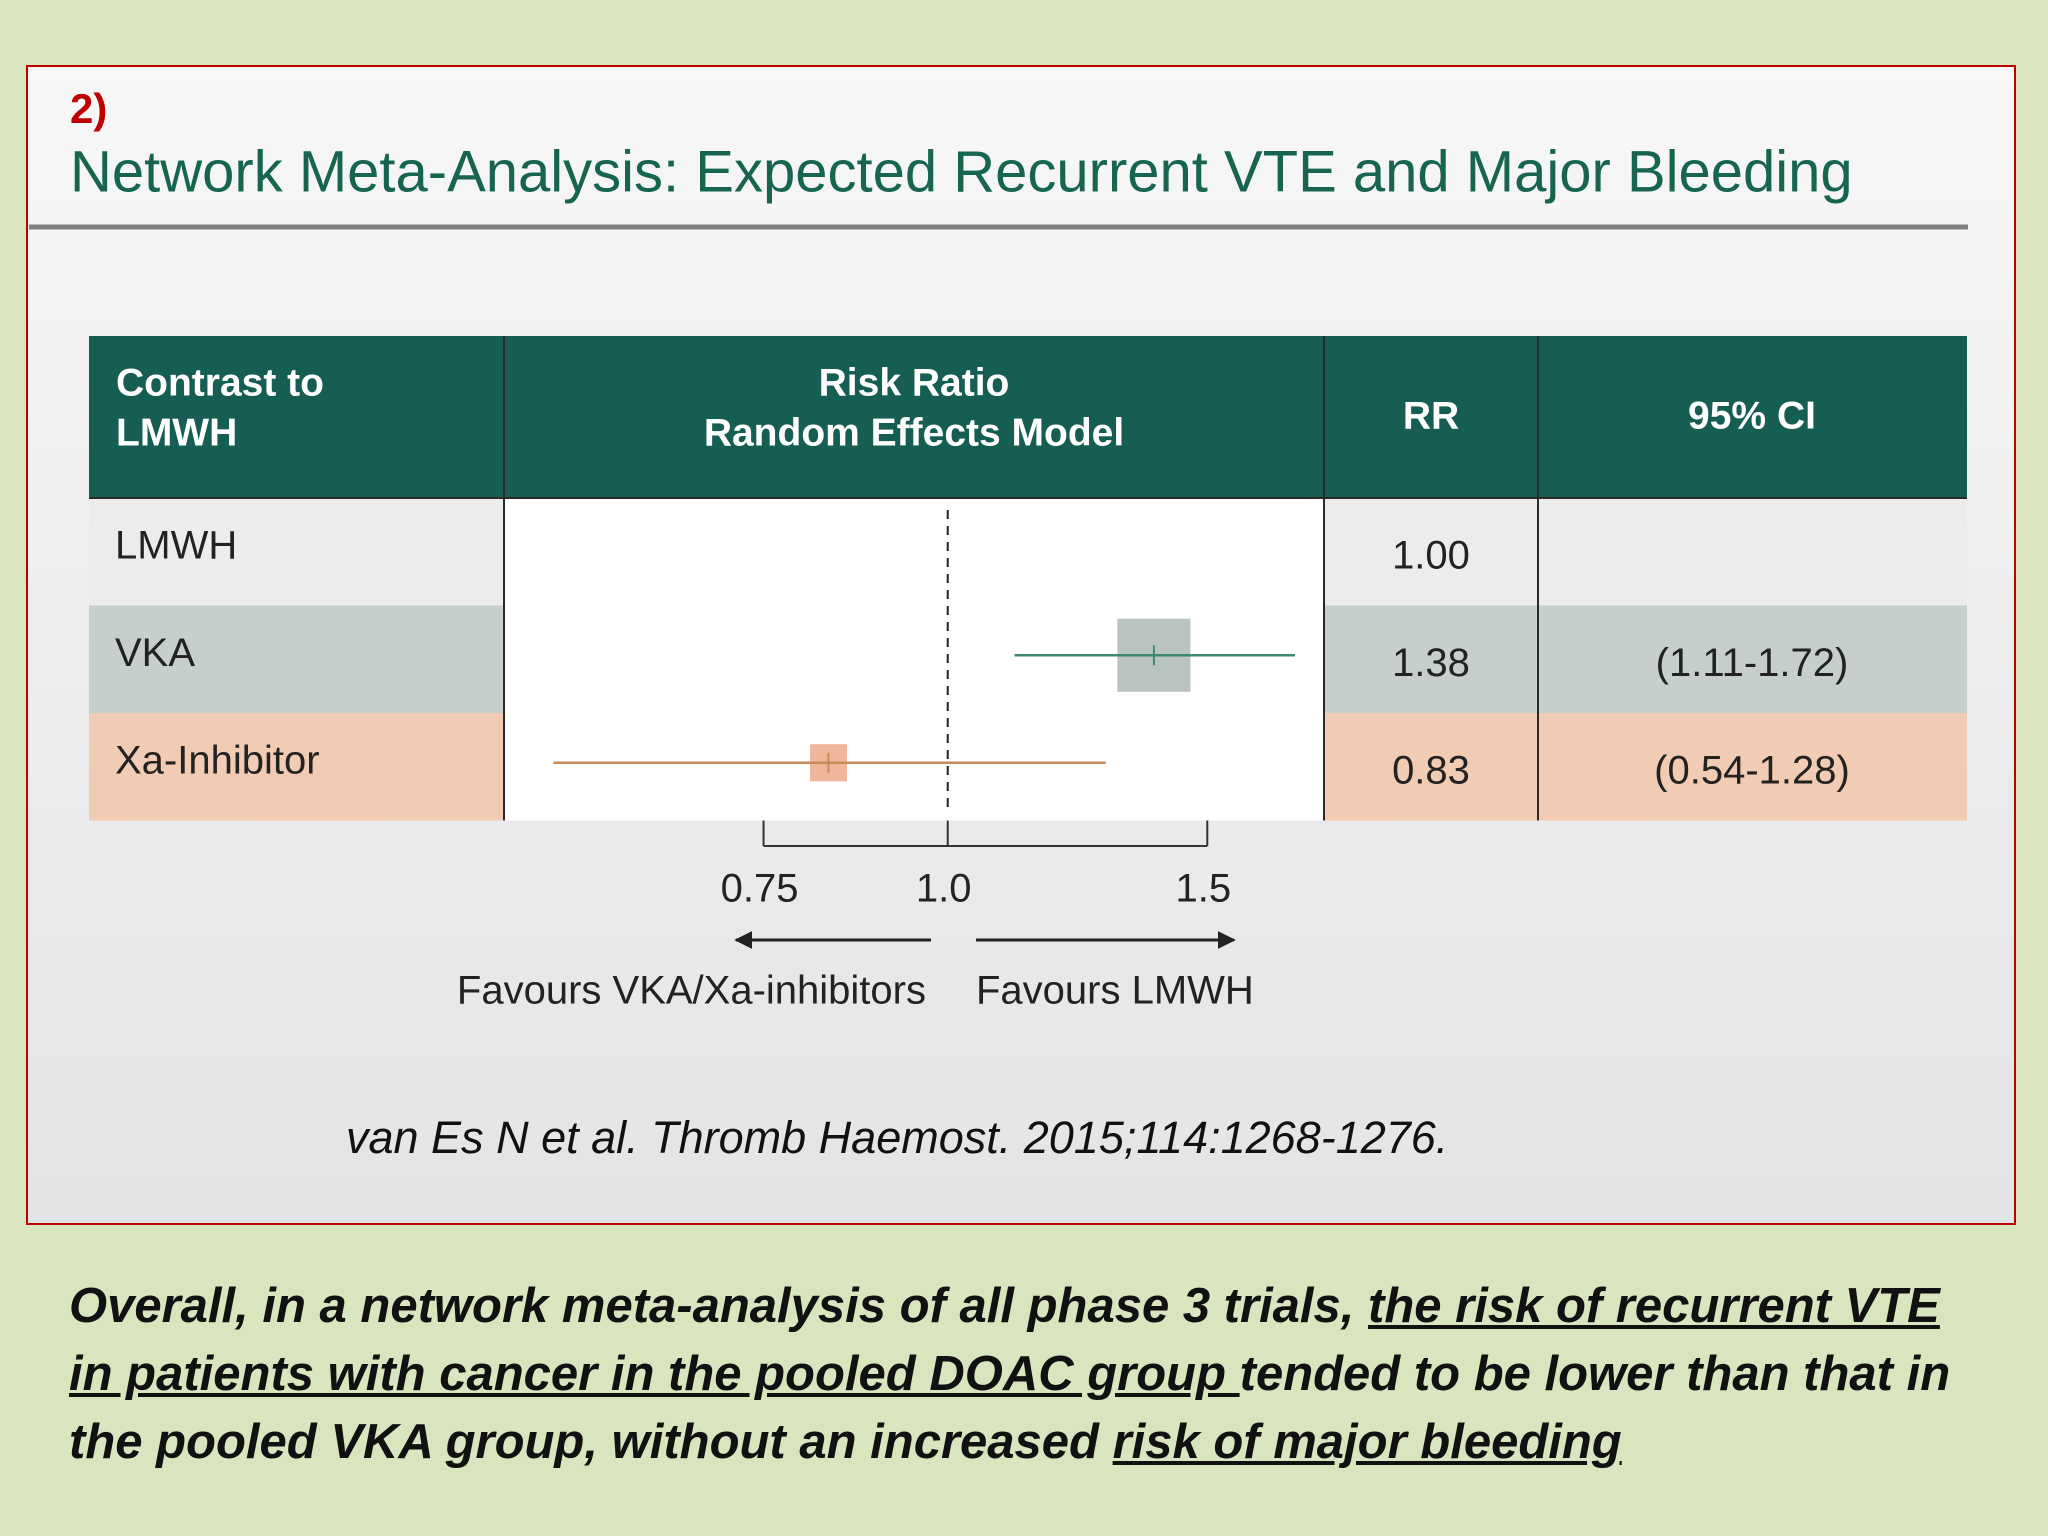  What do you see at coordinates (1431, 770) in the screenshot?
I see `rr-label: 0.83` at bounding box center [1431, 770].